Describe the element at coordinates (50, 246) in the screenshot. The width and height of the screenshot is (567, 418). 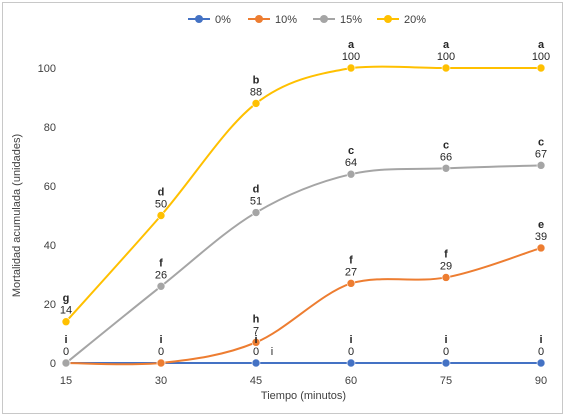
I see `y-tick-label: 40` at that location.